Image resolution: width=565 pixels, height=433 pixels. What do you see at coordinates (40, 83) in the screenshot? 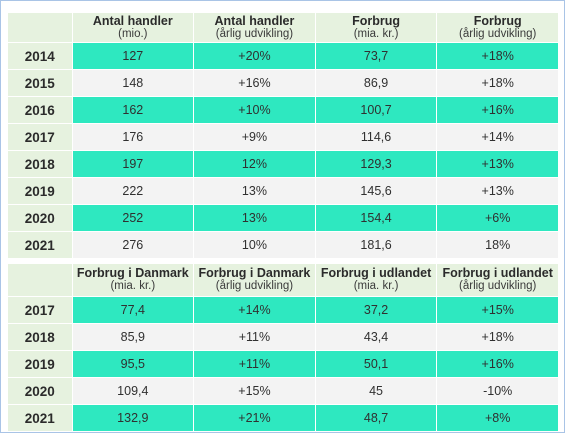
I see `year-cell: 2015` at bounding box center [40, 83].